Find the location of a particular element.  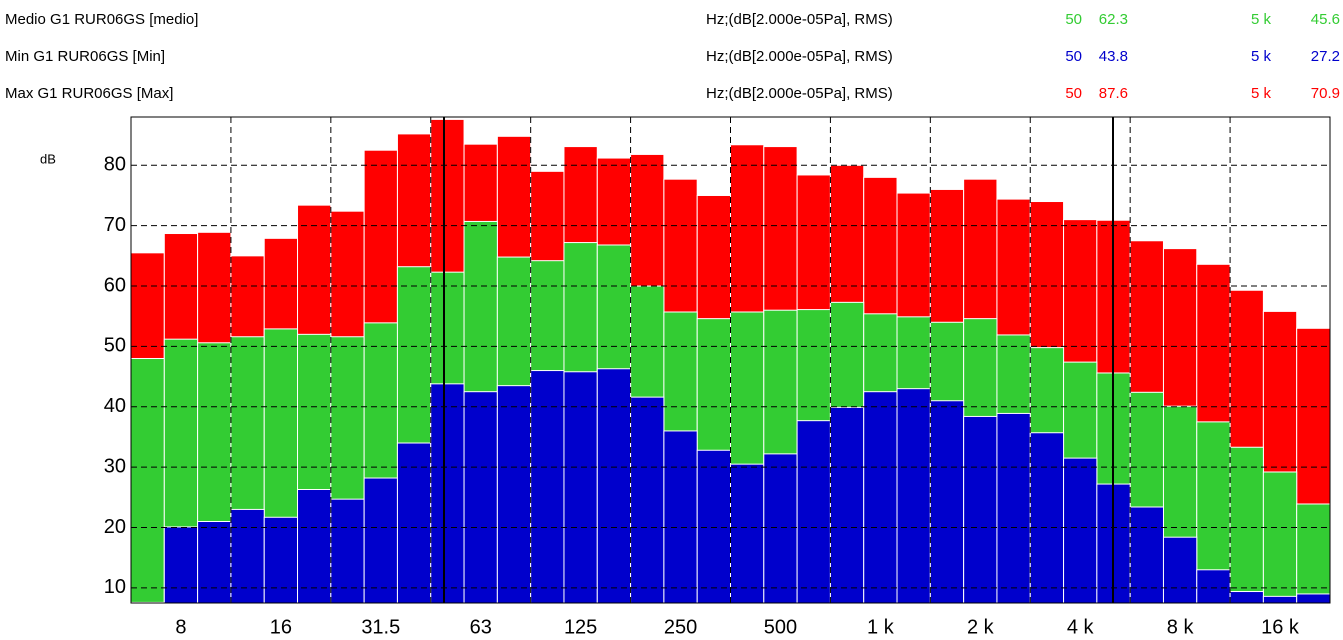

y-tick-label: 40 is located at coordinates (115, 406).